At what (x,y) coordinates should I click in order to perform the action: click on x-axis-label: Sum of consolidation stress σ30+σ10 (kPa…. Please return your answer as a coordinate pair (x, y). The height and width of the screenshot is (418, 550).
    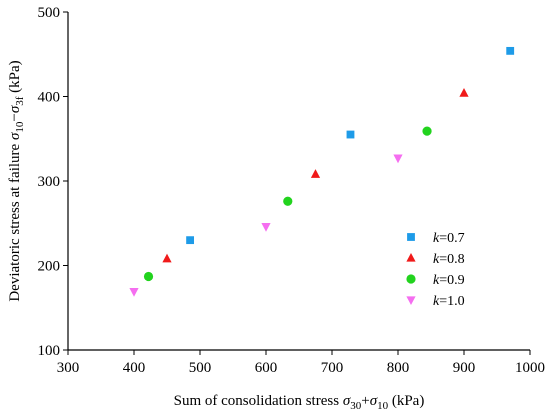
    Looking at the image, I should click on (299, 402).